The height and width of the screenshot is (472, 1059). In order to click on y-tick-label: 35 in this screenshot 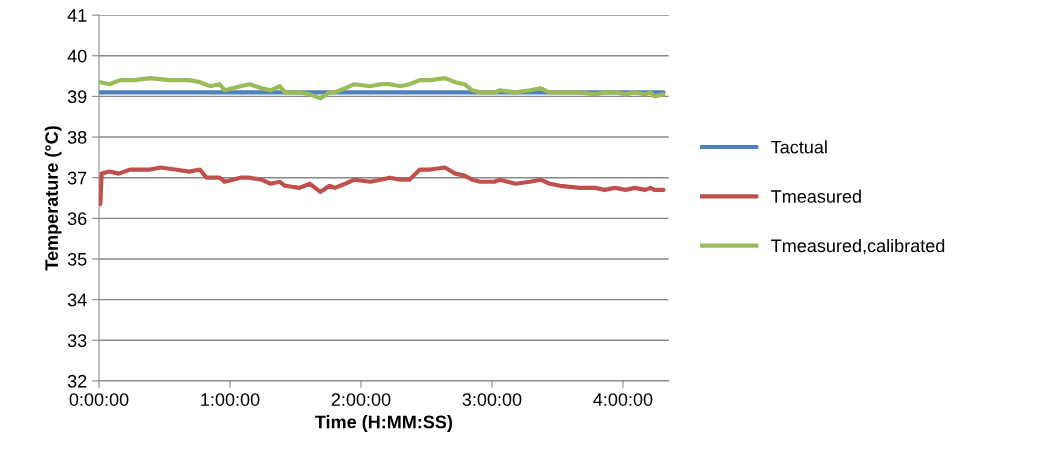, I will do `click(77, 259)`.